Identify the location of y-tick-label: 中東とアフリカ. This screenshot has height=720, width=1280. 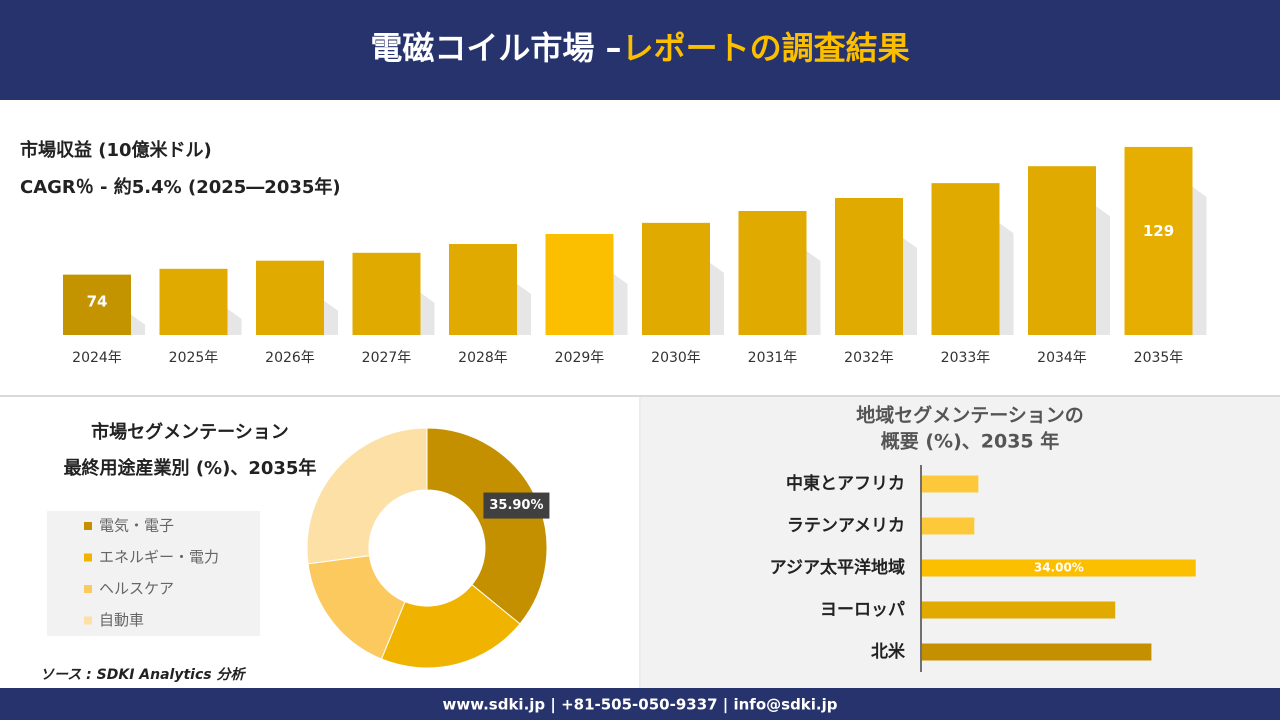
(845, 483).